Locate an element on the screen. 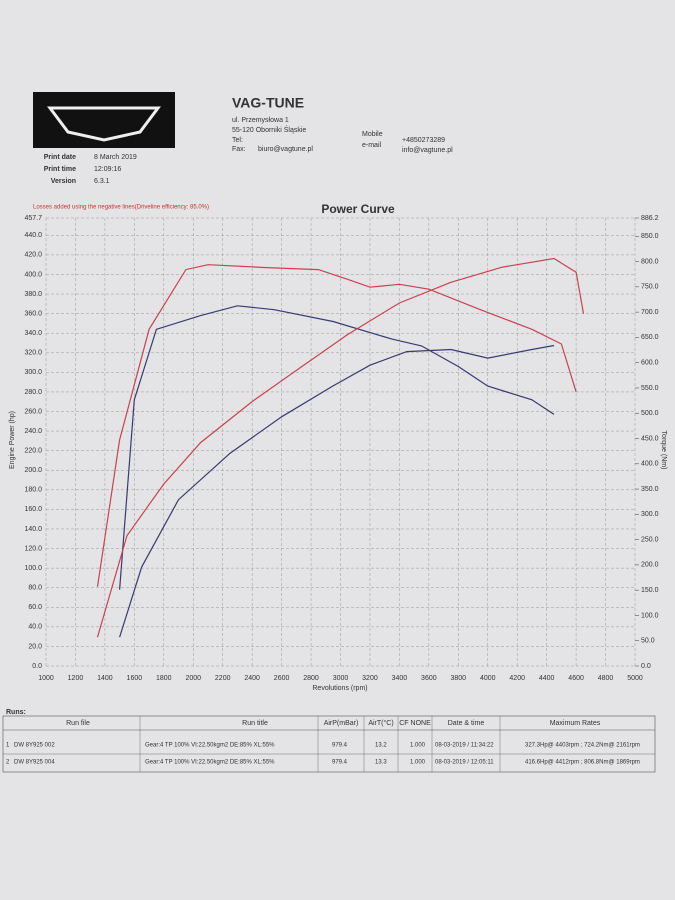 This screenshot has width=675, height=900. y-tick-label: 320.0 is located at coordinates (33, 353).